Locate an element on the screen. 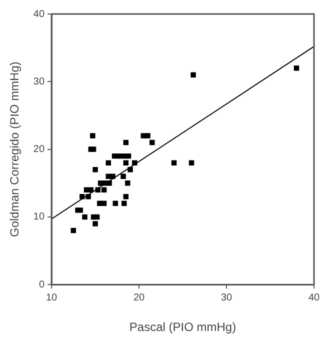  y-tick-label: 0 is located at coordinates (41, 284).